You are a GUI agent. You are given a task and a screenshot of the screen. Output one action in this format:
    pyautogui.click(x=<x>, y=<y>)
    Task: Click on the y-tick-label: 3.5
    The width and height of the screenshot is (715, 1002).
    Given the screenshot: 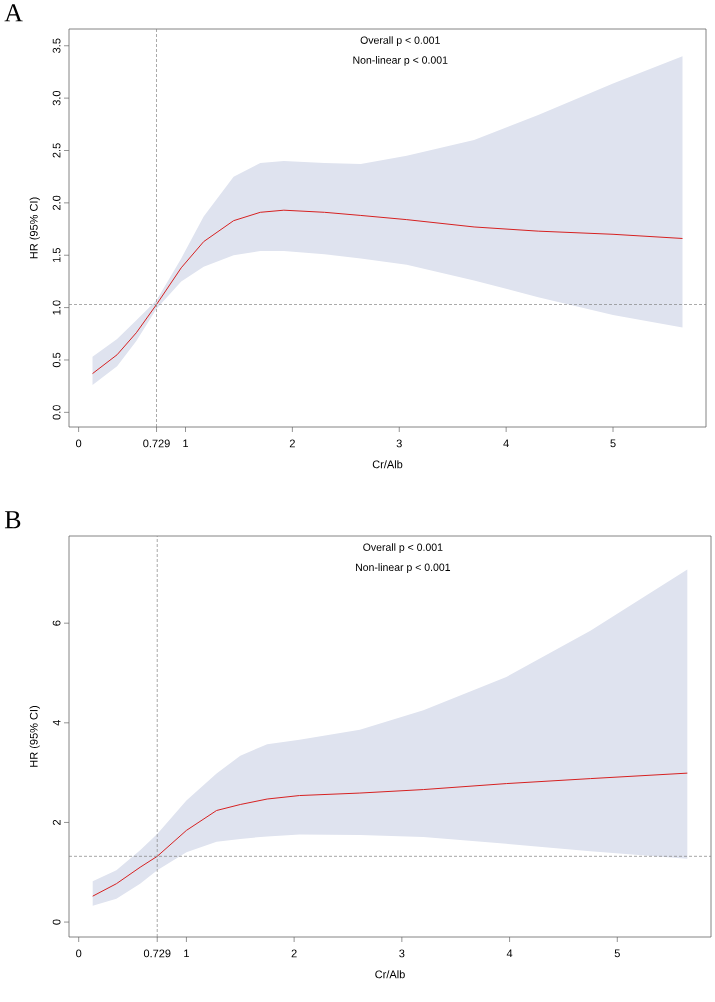 What is the action you would take?
    pyautogui.click(x=56, y=45)
    